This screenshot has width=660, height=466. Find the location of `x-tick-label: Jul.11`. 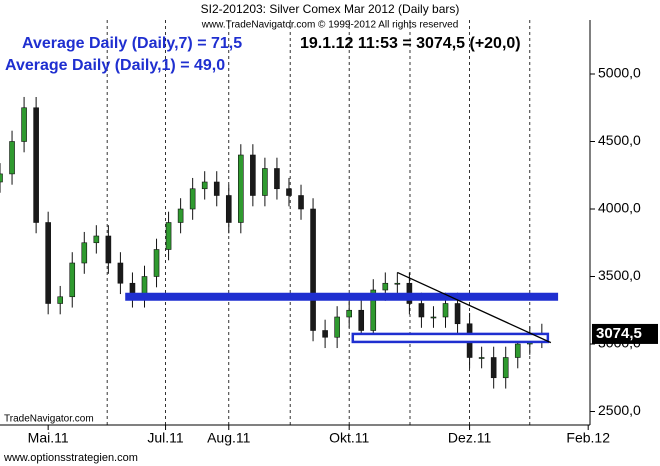

x-tick-label: Jul.11 is located at coordinates (165, 438).